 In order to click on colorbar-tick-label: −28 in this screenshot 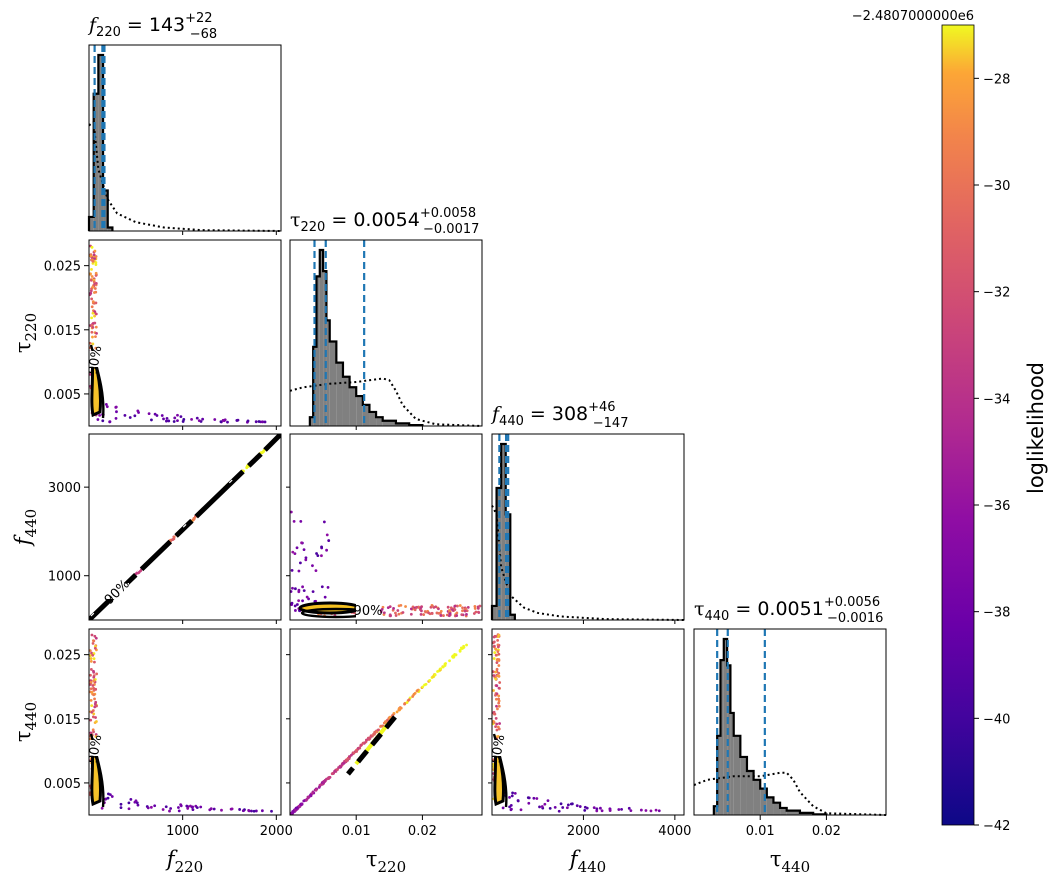, I will do `click(996, 79)`.